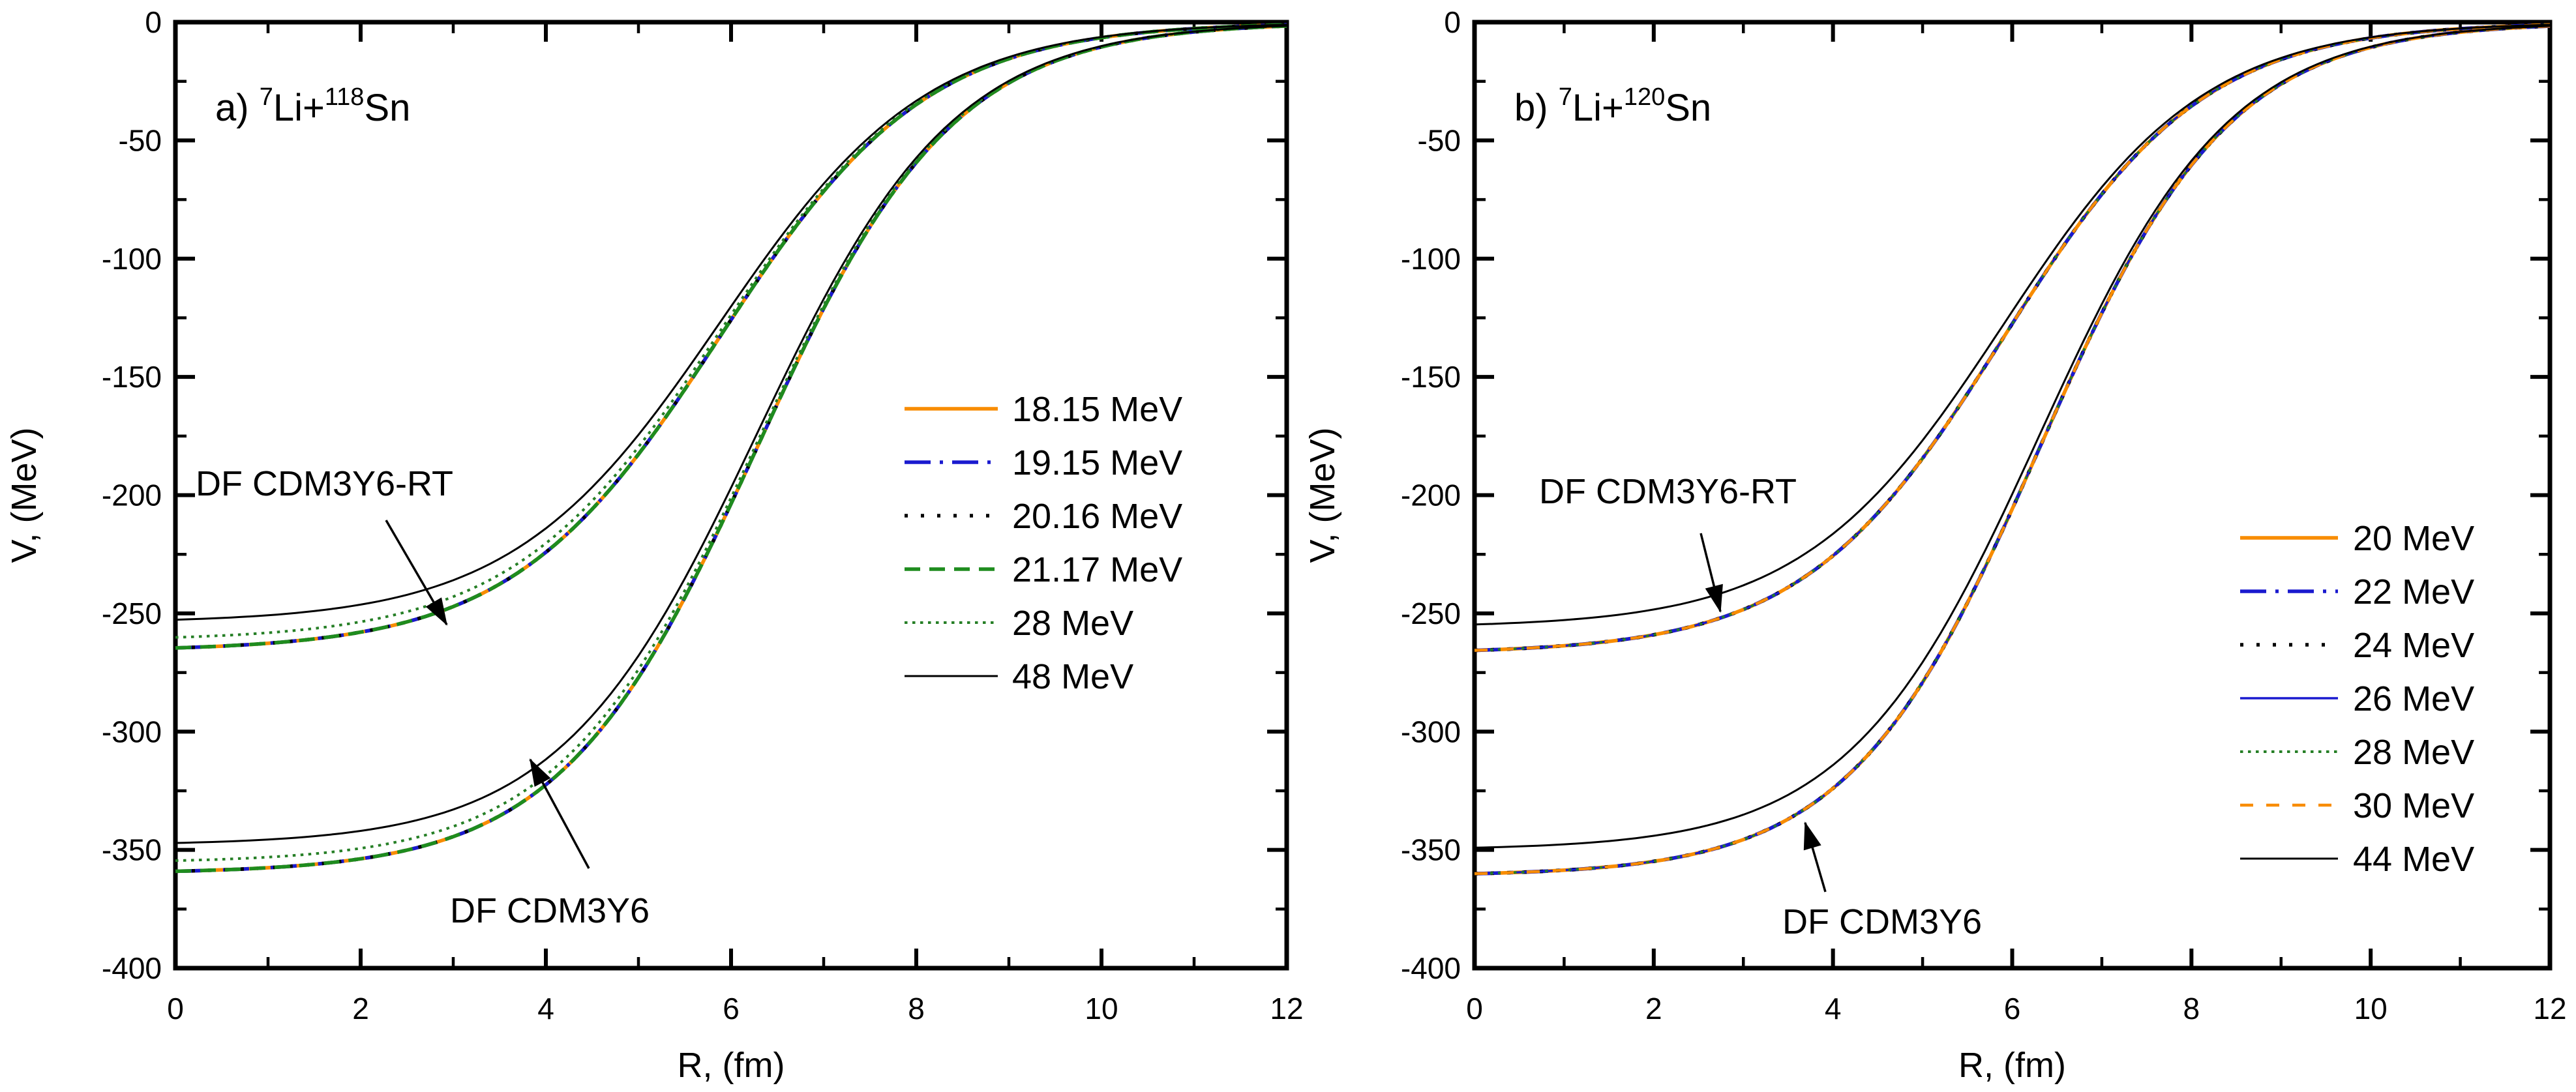 The height and width of the screenshot is (1092, 2576). Describe the element at coordinates (1882, 922) in the screenshot. I see `panel-b-annotation-cdm3y6: DF CDM3Y6` at that location.